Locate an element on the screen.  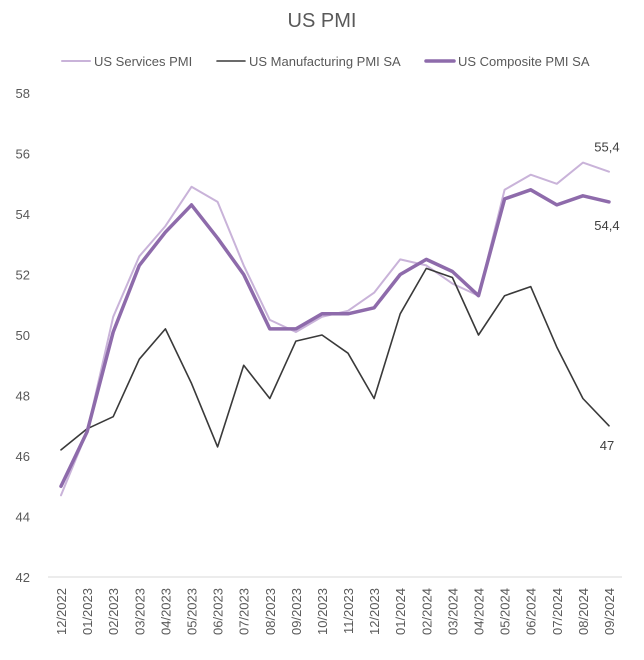
x-tick-label: 09/2023 is located at coordinates (296, 611).